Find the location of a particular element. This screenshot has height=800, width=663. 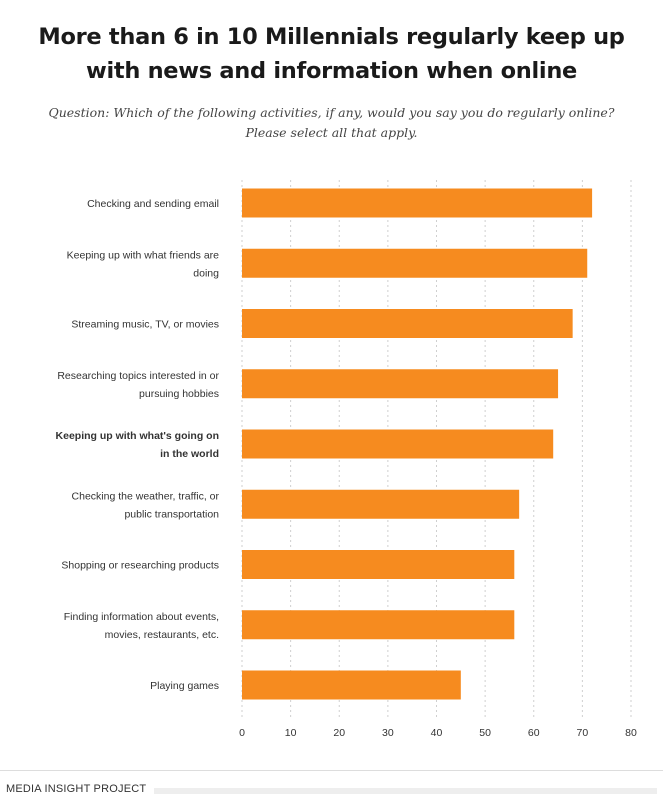

x-tick-label: 80 is located at coordinates (631, 733).